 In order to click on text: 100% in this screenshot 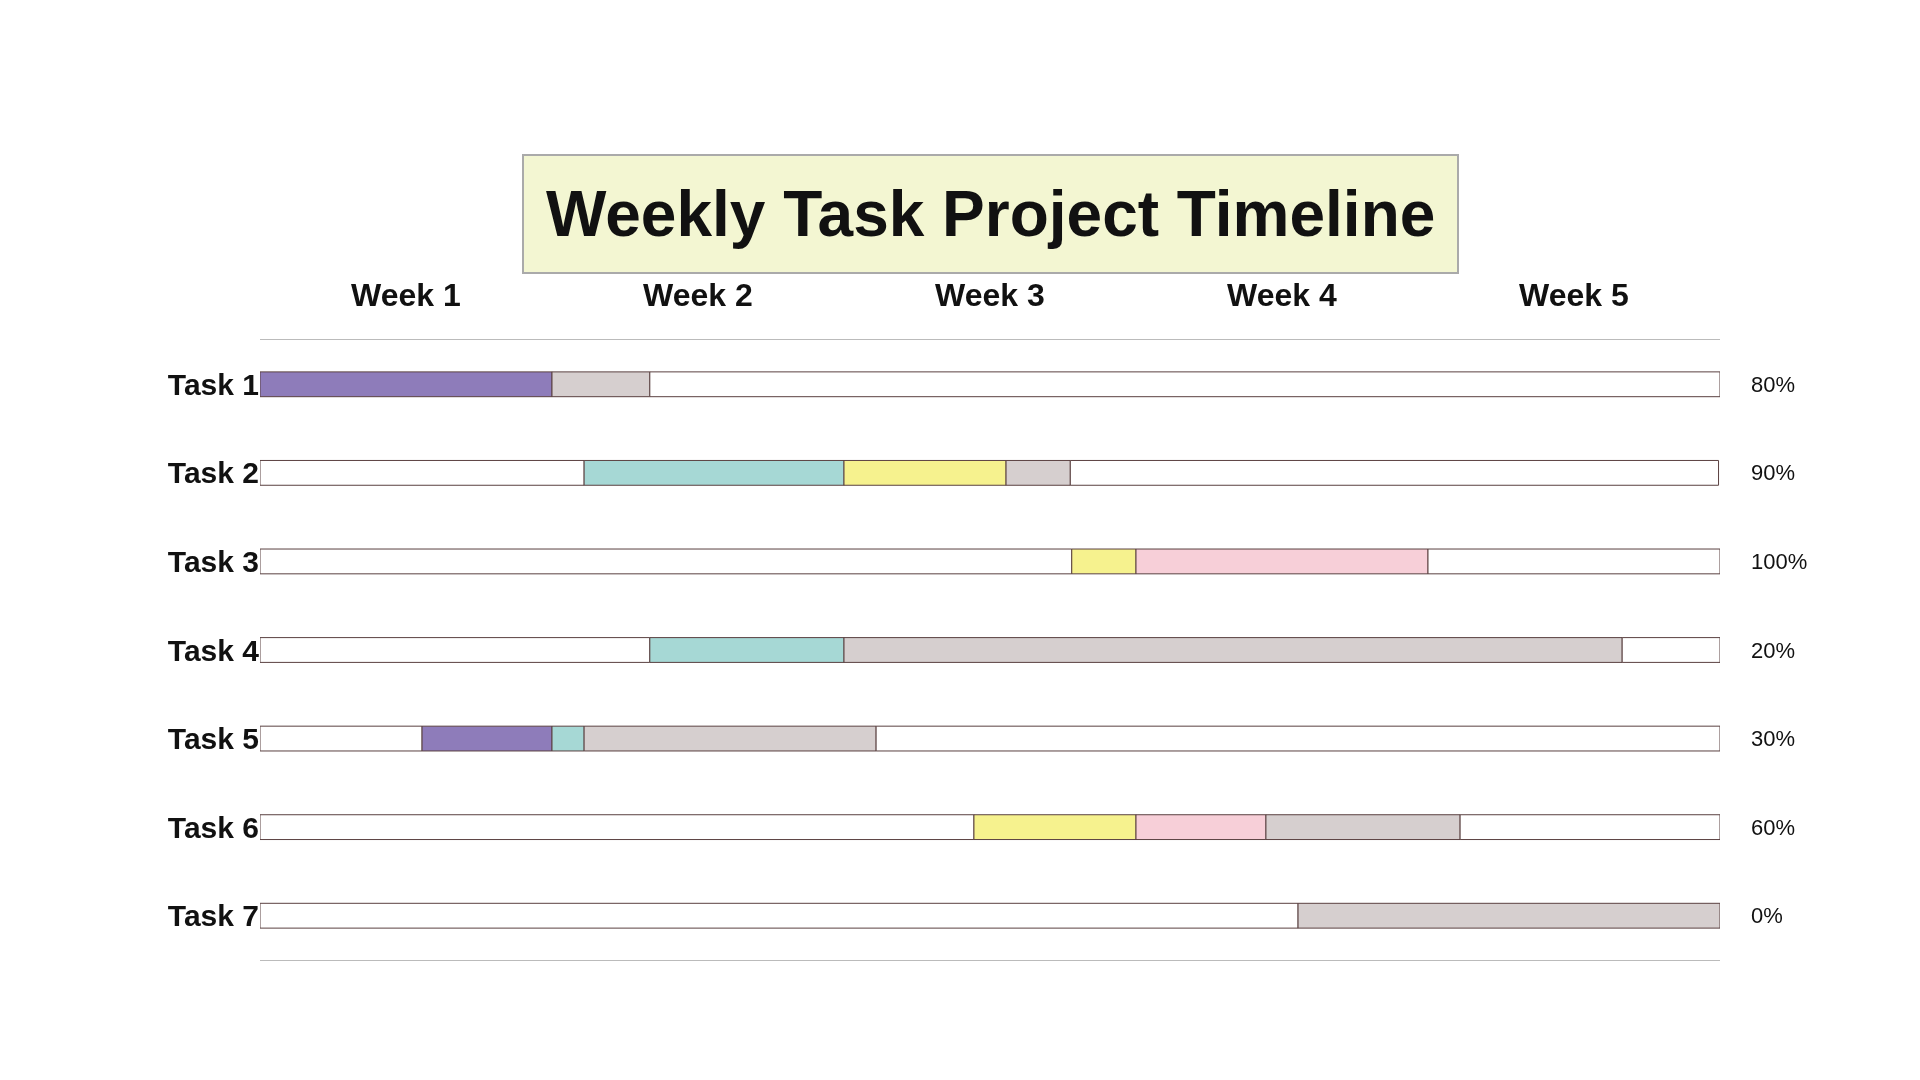, I will do `click(1779, 561)`.